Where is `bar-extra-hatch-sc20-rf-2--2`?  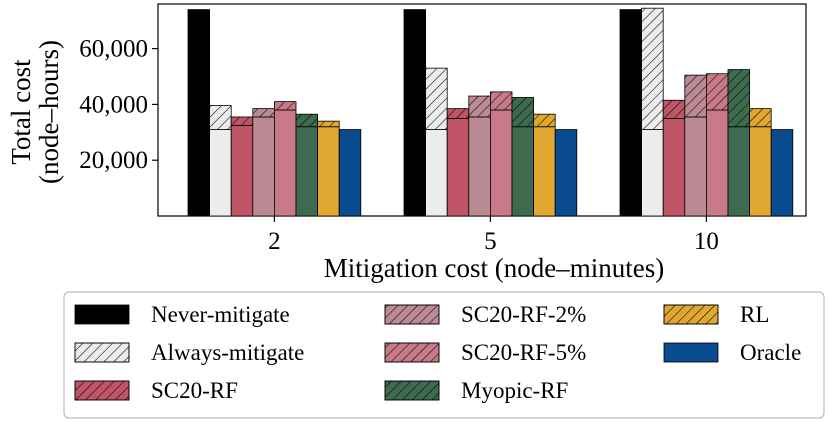
bar-extra-hatch-sc20-rf-2--2 is located at coordinates (263, 113).